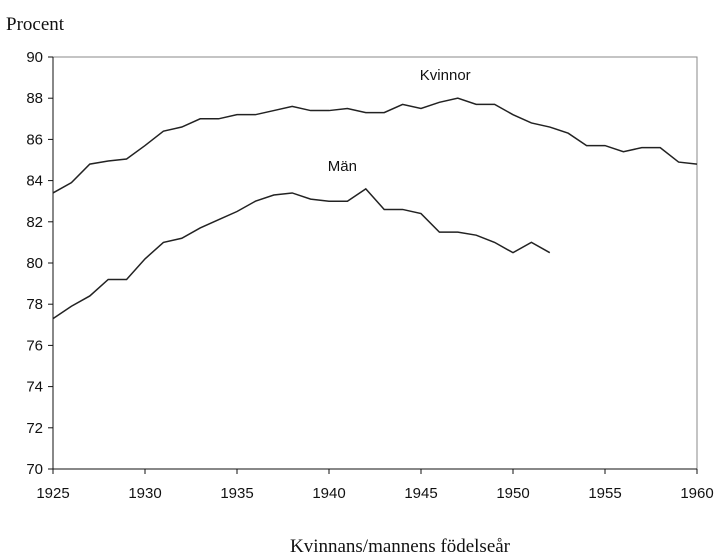  I want to click on x-tick-label: 1930, so click(144, 493).